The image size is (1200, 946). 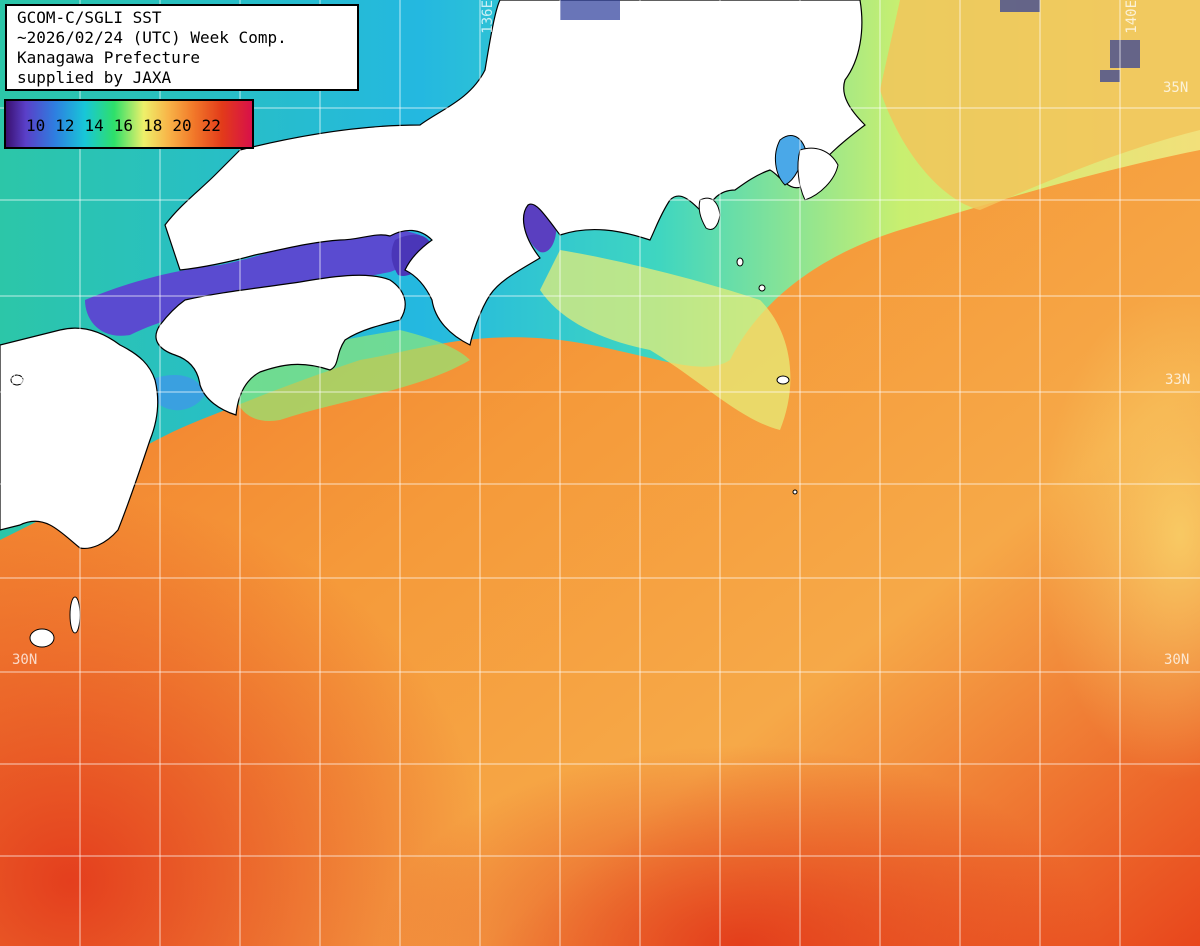 I want to click on lat-label-33n-right: 33N, so click(x=1178, y=380).